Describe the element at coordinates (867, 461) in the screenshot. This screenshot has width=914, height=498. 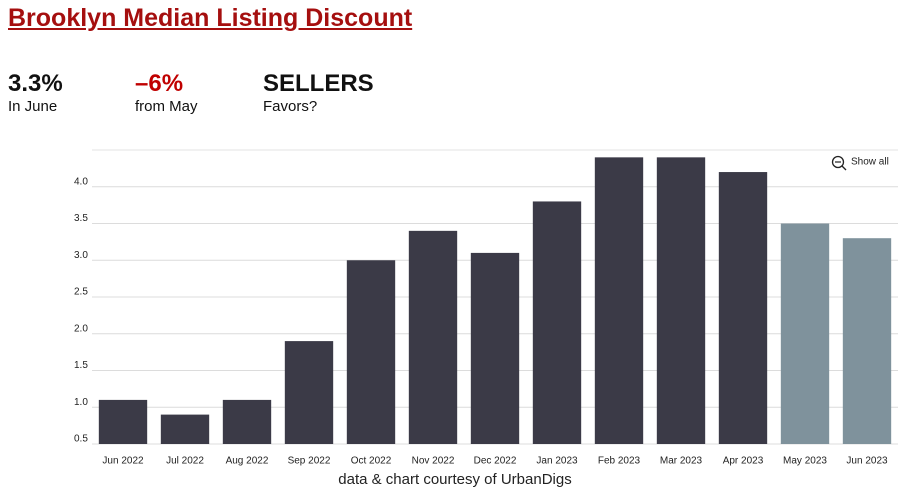
I see `x-tick-label: Jun 2023` at that location.